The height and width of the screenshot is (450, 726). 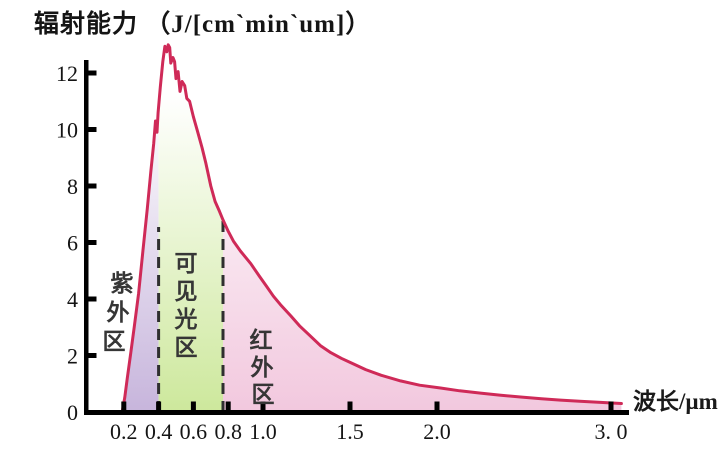 What do you see at coordinates (675, 401) in the screenshot?
I see `x-axis-unit-label: 波长/µm` at bounding box center [675, 401].